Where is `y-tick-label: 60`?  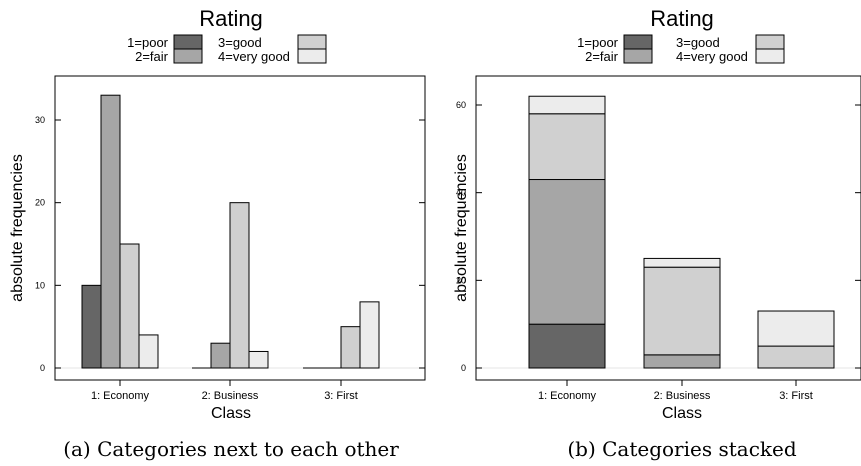 y-tick-label: 60 is located at coordinates (461, 105).